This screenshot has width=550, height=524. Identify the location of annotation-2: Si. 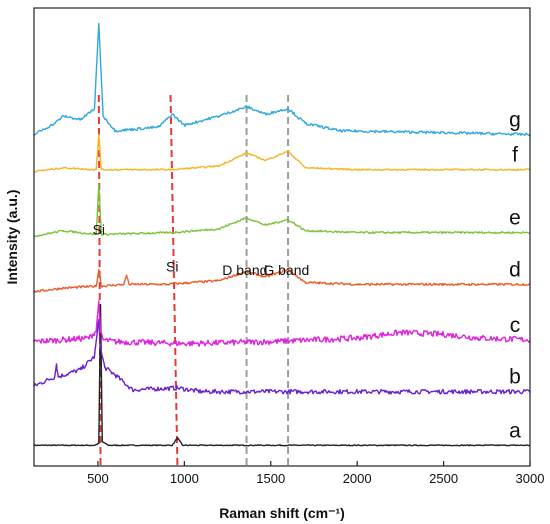
(172, 266).